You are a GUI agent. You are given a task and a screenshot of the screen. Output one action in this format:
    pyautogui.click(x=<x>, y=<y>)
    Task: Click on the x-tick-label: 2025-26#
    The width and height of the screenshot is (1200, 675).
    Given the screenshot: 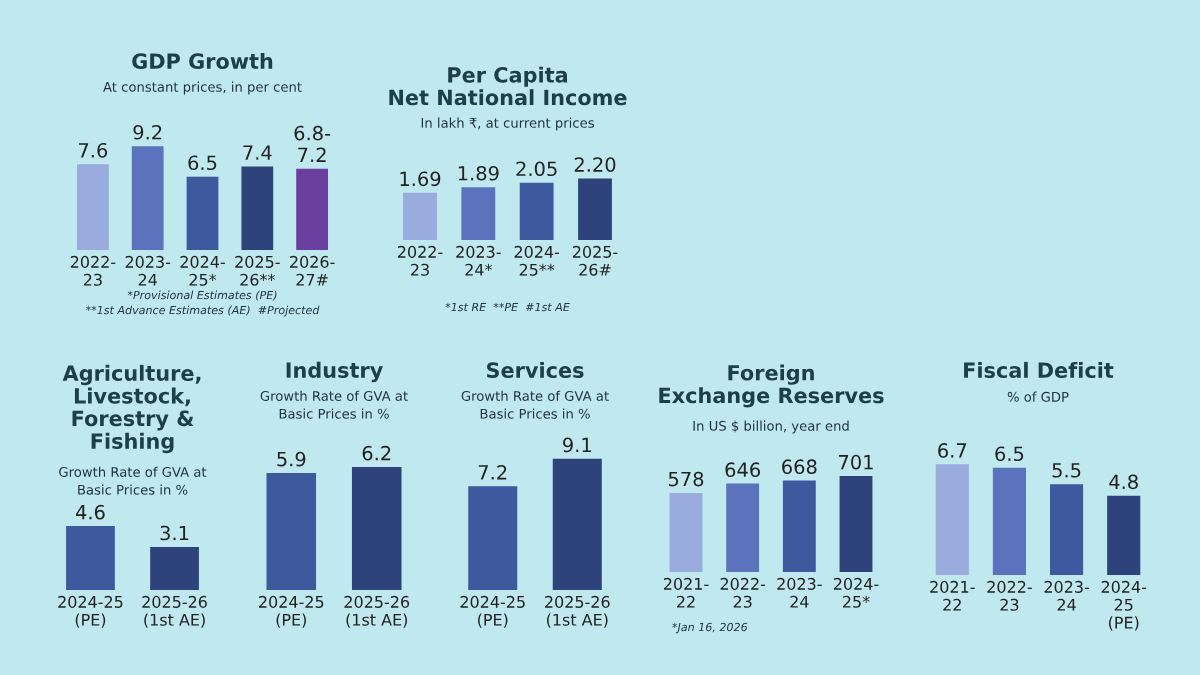 What is the action you would take?
    pyautogui.click(x=595, y=260)
    